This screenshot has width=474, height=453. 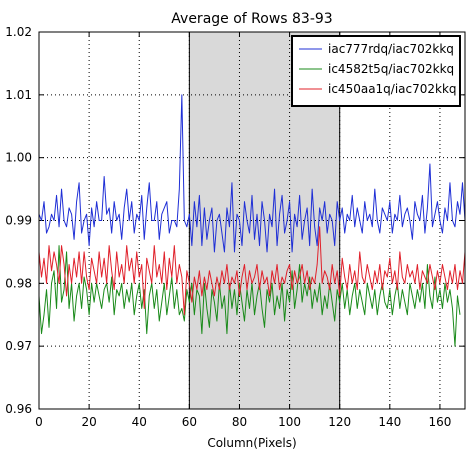 I want to click on legend-label-2: ic4582t5q/iac702kkq, so click(x=391, y=69).